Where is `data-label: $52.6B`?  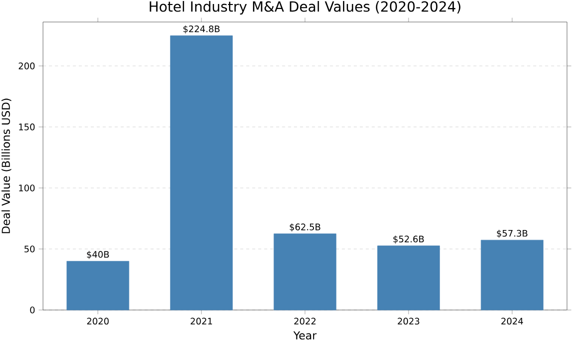
data-label: $52.6B is located at coordinates (408, 239).